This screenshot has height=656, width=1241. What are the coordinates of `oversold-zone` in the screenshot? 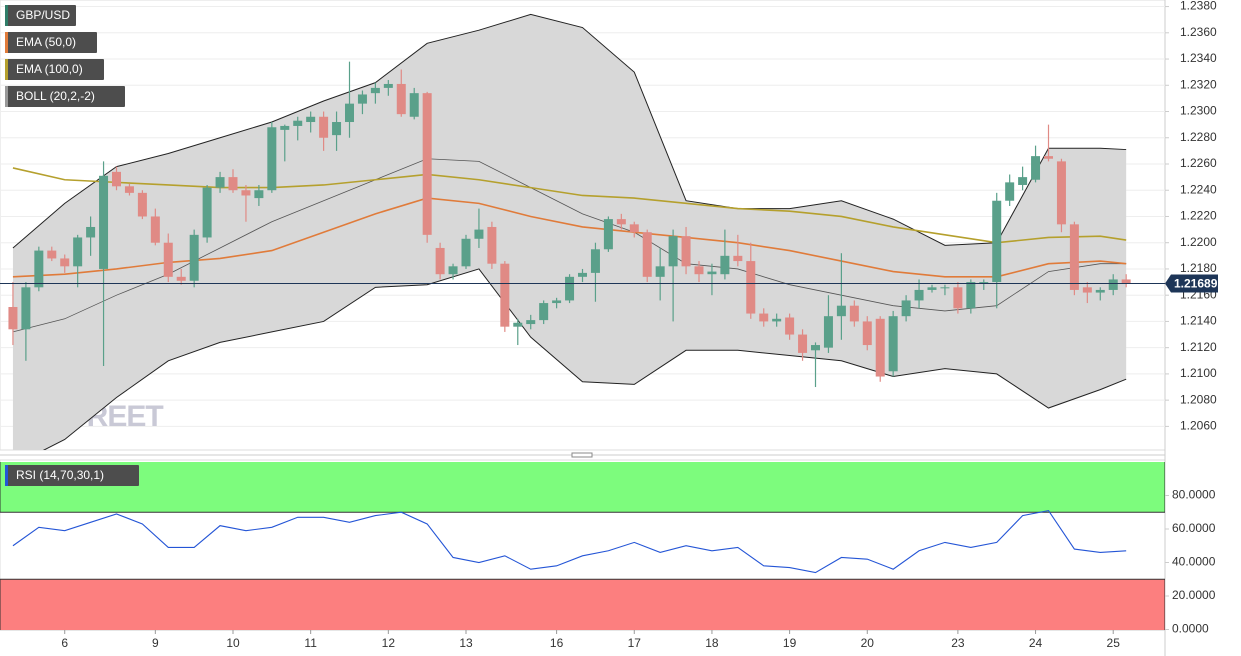 It's located at (582, 604).